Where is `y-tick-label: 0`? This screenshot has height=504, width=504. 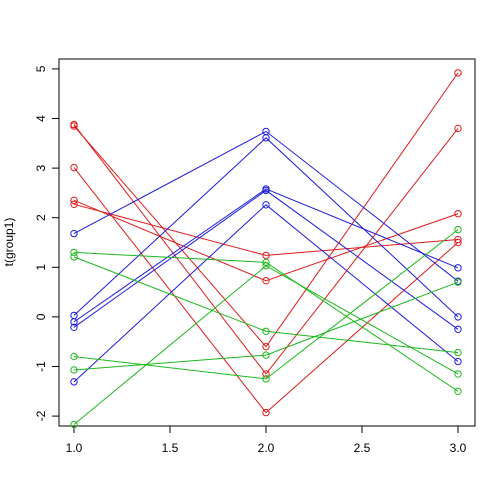 y-tick-label: 0 is located at coordinates (41, 316).